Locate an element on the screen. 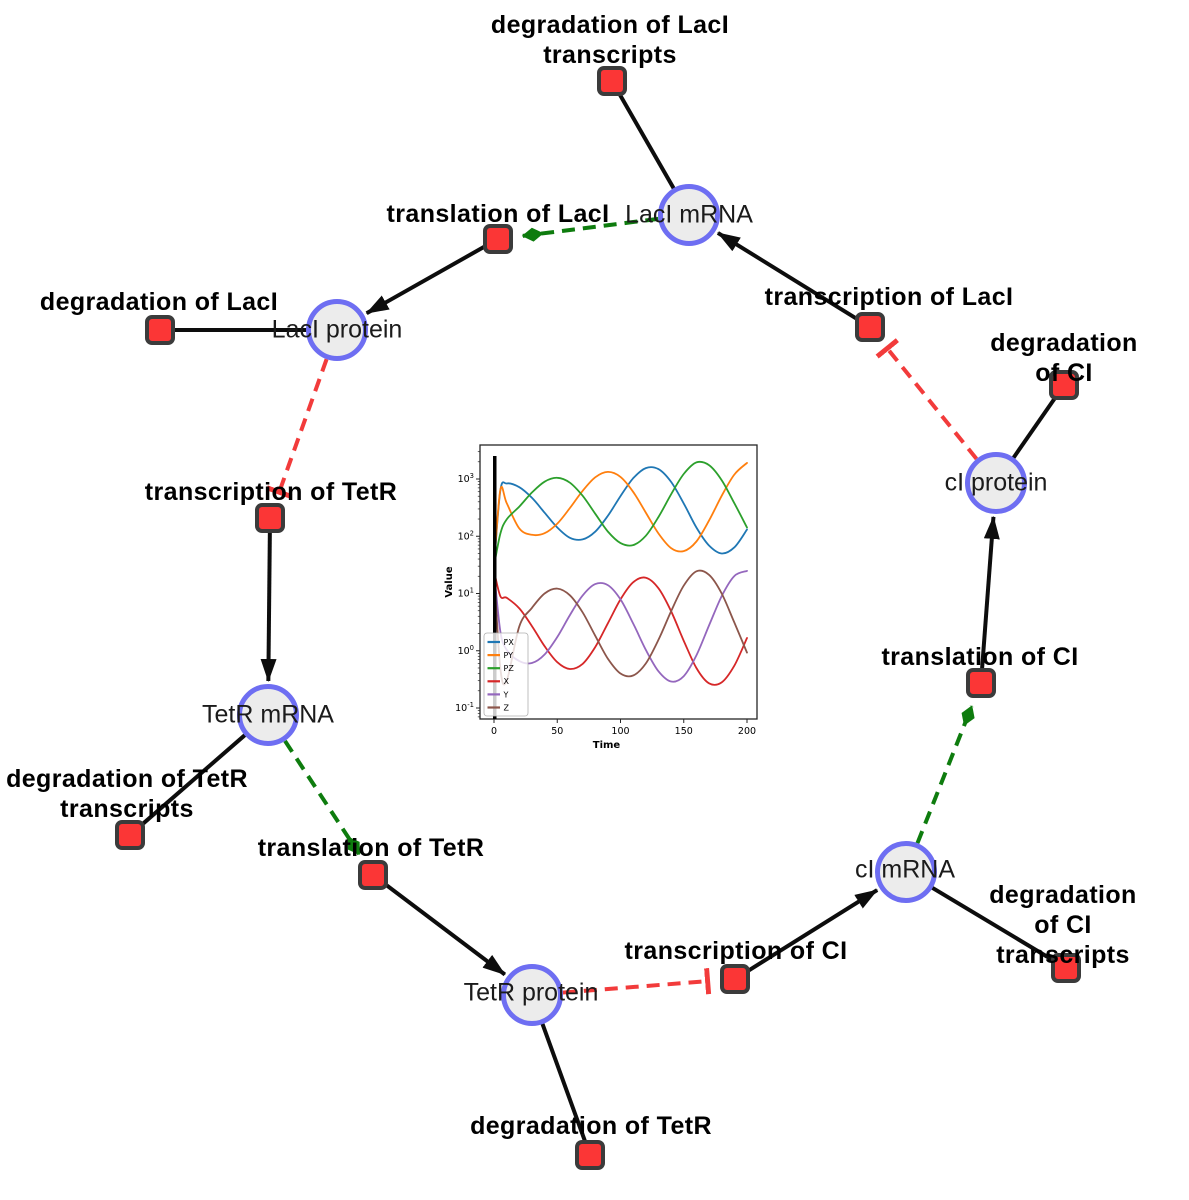  chart-legend: PX PY PZ XYZ is located at coordinates (506, 674).